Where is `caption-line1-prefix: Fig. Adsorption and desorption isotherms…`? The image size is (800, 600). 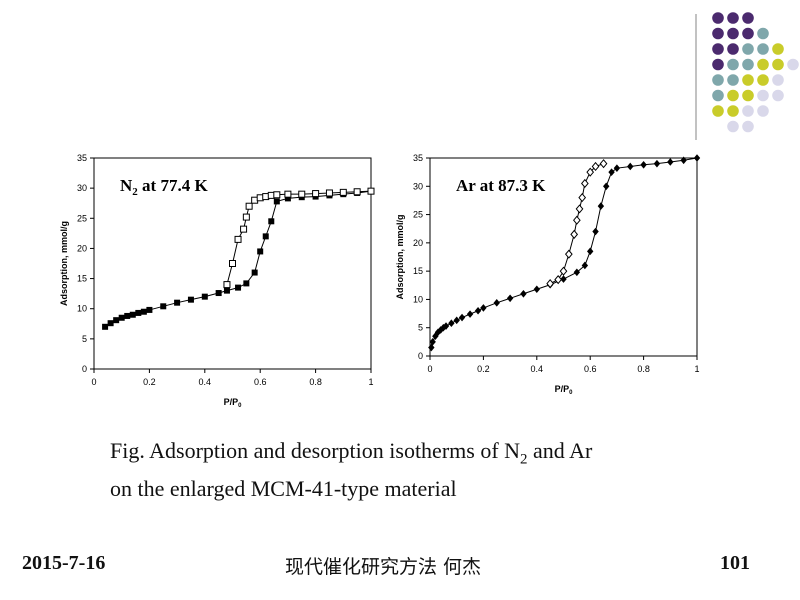 caption-line1-prefix: Fig. Adsorption and desorption isotherms… is located at coordinates (315, 450).